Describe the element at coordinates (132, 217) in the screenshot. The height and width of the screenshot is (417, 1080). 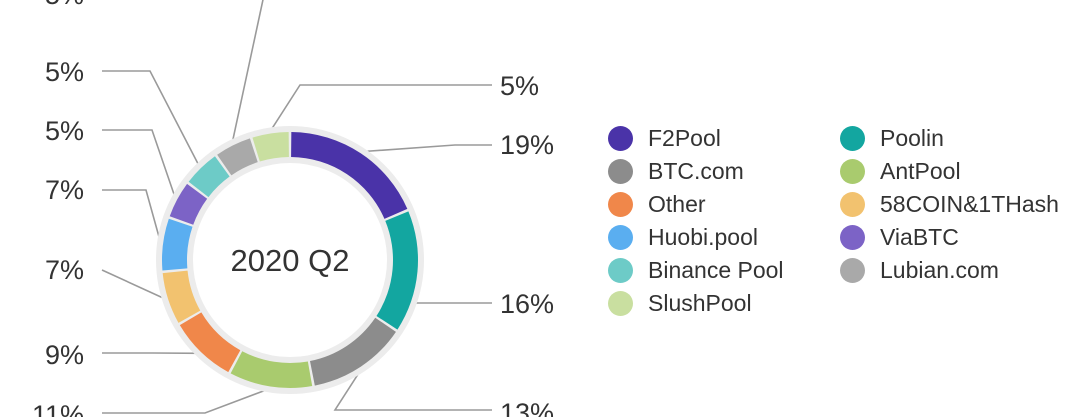
I see `leader-line-huobi-pool` at that location.